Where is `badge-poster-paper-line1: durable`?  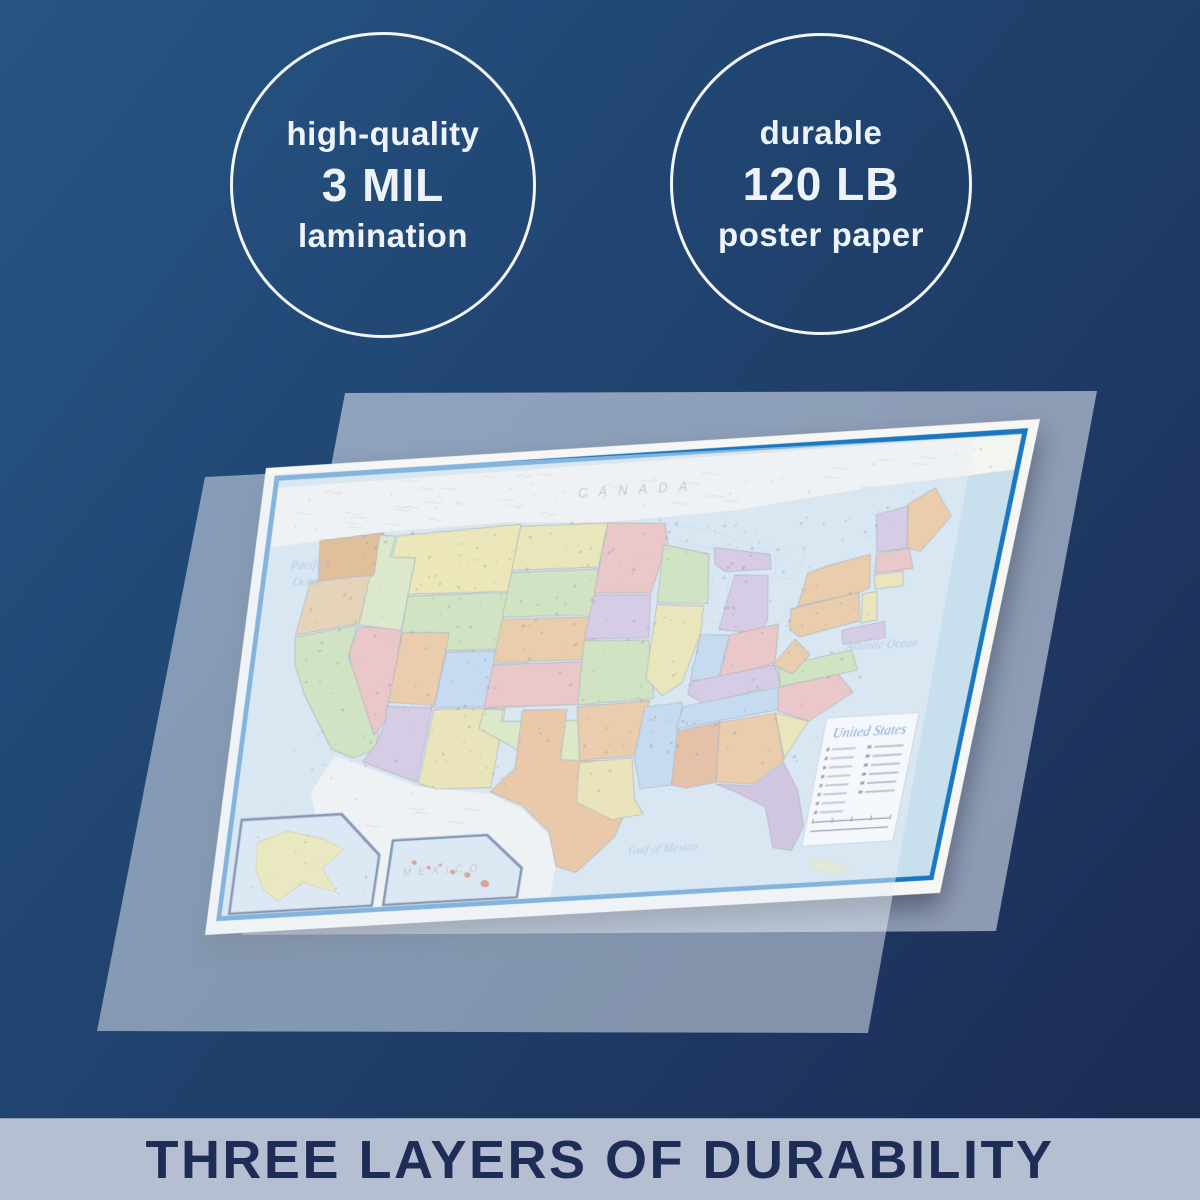 badge-poster-paper-line1: durable is located at coordinates (821, 133).